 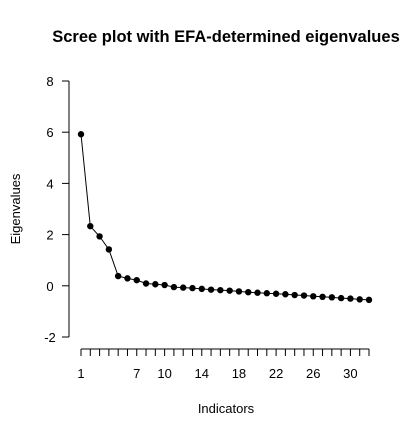 I want to click on y-tick-label: 0, so click(x=49, y=286).